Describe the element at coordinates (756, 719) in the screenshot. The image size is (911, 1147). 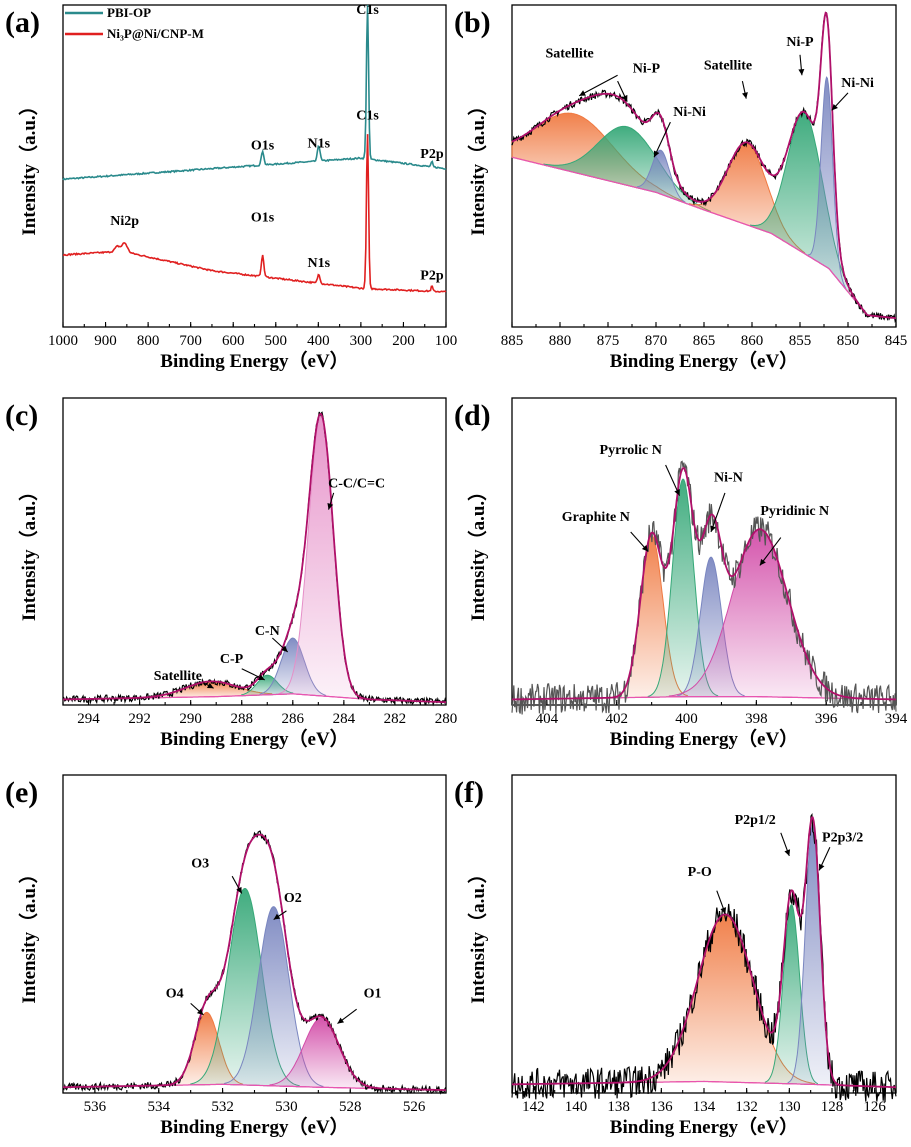
I see `x-tick-label: 398` at that location.